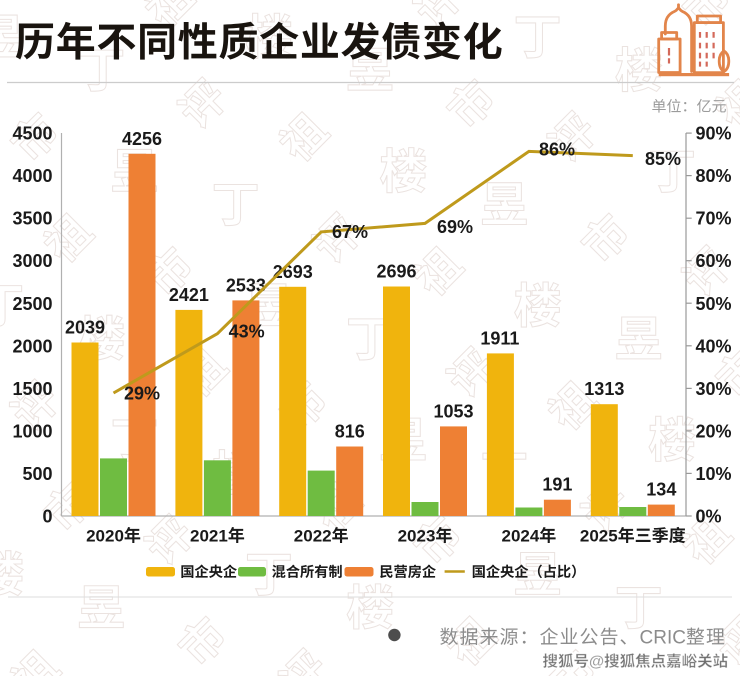 This screenshot has height=676, width=740. What do you see at coordinates (33, 304) in the screenshot?
I see `svg-text: 2500` at bounding box center [33, 304].